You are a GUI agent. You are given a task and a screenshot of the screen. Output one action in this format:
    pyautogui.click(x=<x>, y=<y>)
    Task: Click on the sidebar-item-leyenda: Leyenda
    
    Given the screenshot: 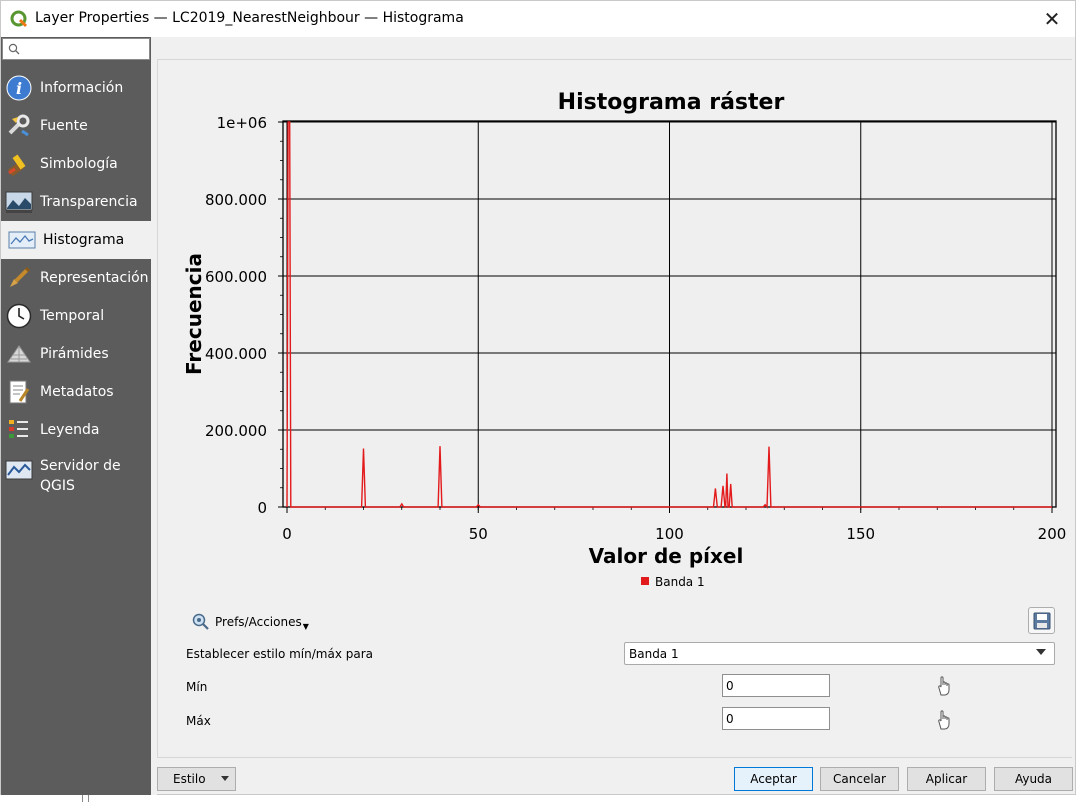 What is the action you would take?
    pyautogui.click(x=76, y=430)
    